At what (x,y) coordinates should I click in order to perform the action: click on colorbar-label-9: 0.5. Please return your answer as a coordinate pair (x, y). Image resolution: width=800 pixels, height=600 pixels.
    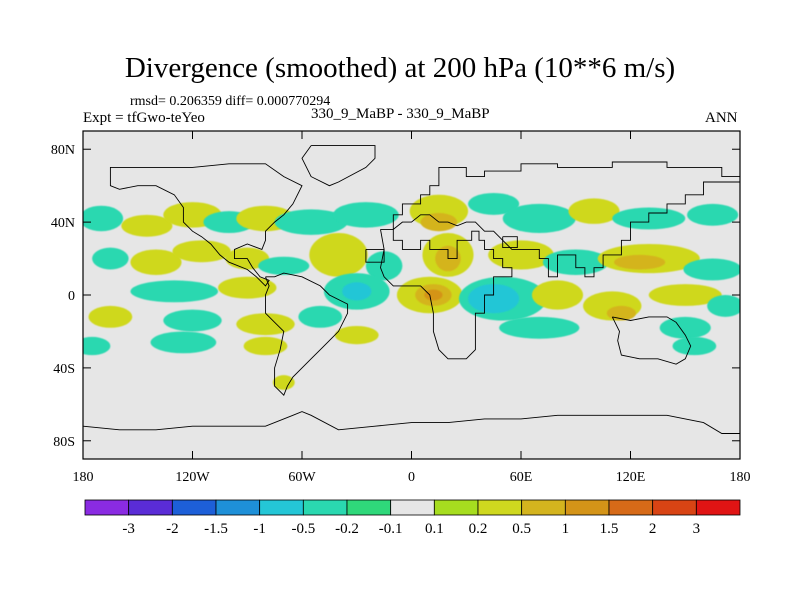
    Looking at the image, I should click on (521, 529).